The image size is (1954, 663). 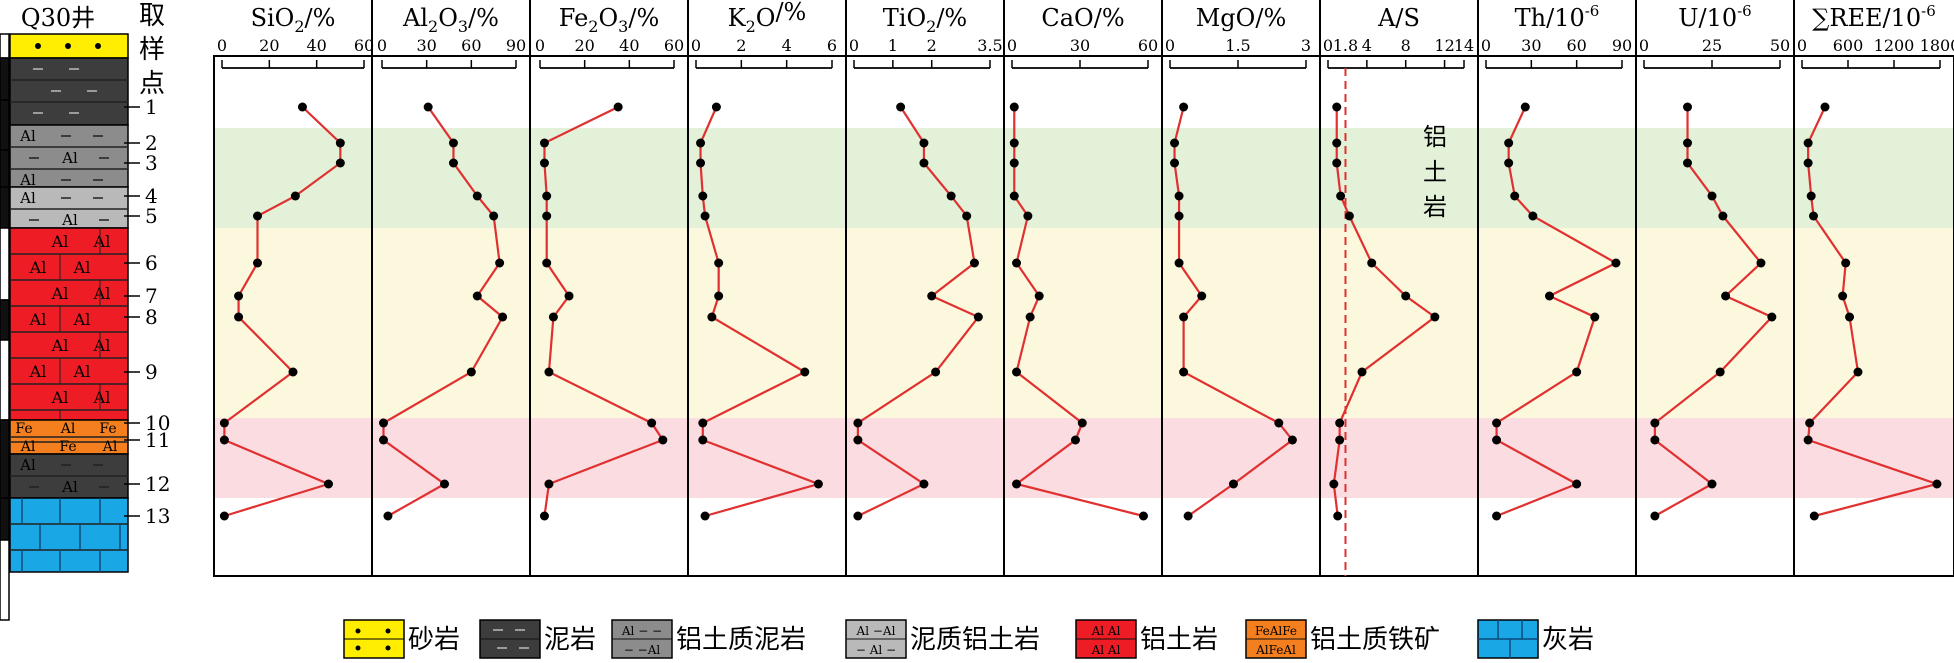 What do you see at coordinates (1531, 45) in the screenshot?
I see `x-tick-label: 30` at bounding box center [1531, 45].